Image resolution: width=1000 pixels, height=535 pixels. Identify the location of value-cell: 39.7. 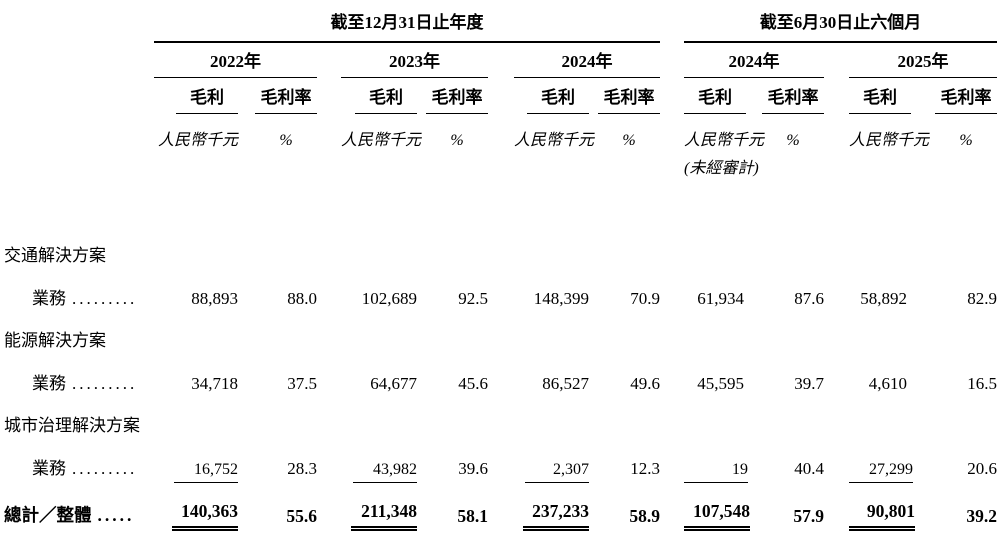
(809, 383).